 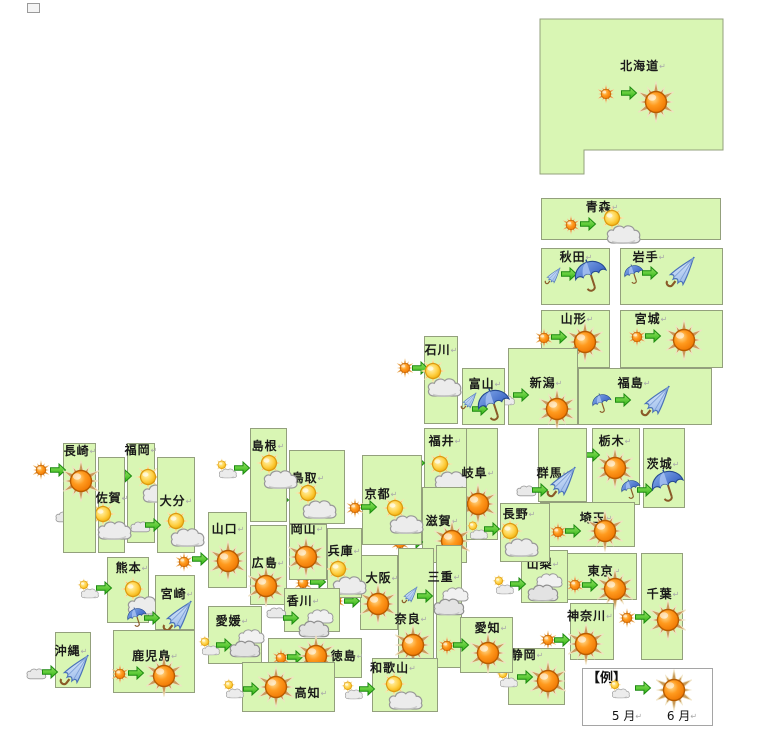 What do you see at coordinates (251, 689) in the screenshot?
I see `arrow-icon-kochi` at bounding box center [251, 689].